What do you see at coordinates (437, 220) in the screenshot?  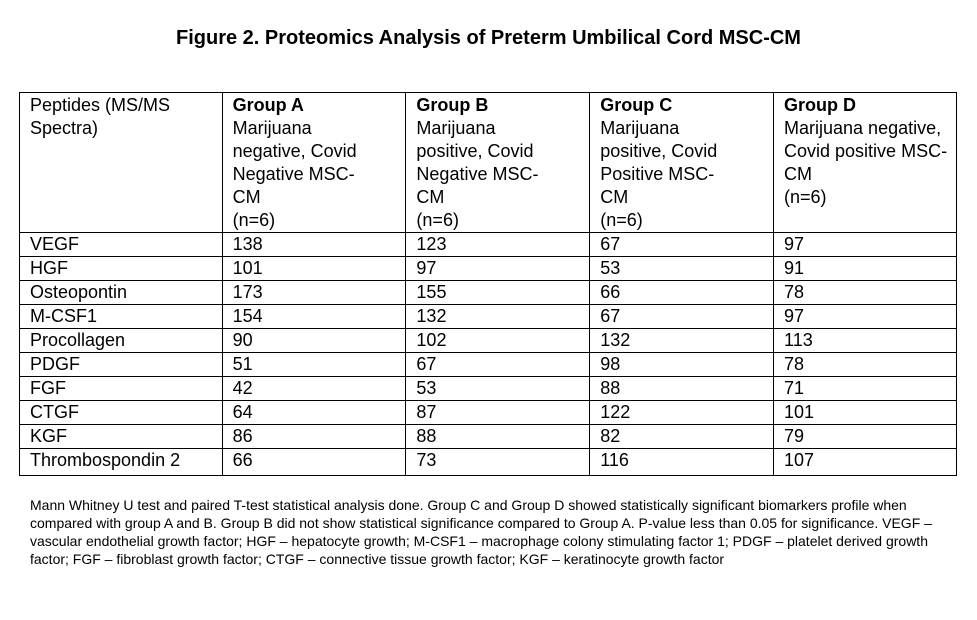 I see `group-b-n: (n=6)` at bounding box center [437, 220].